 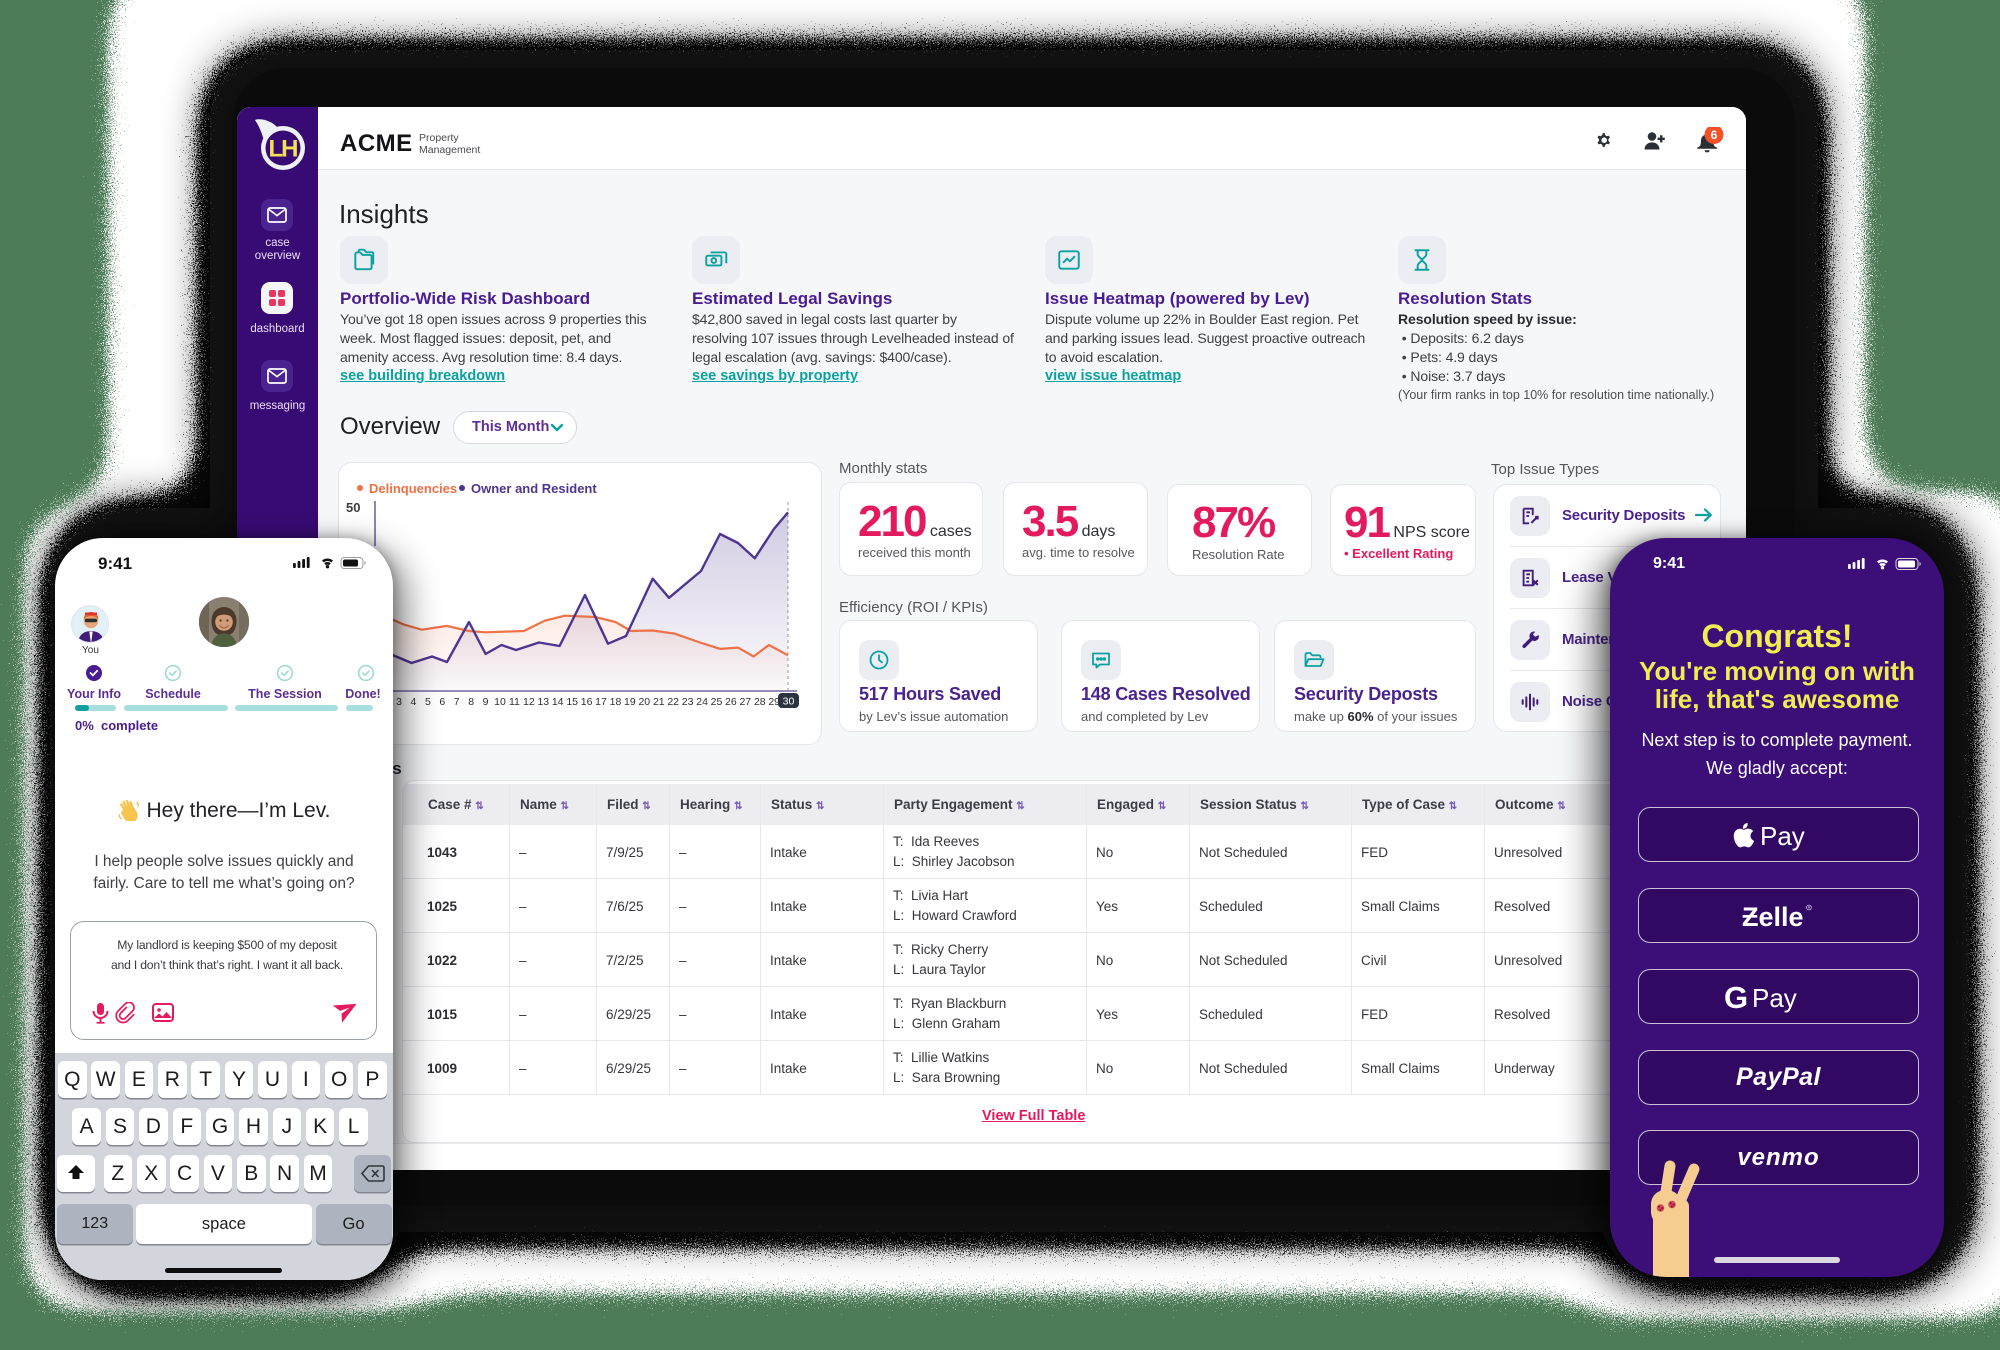 What do you see at coordinates (630, 702) in the screenshot?
I see `svg-text: 19` at bounding box center [630, 702].